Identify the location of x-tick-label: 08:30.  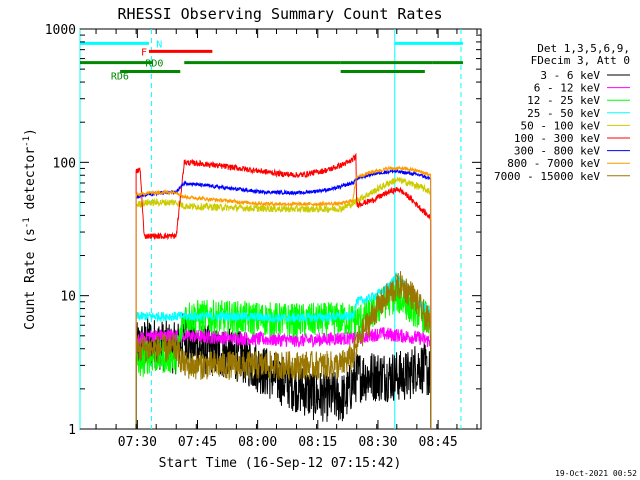
(377, 442).